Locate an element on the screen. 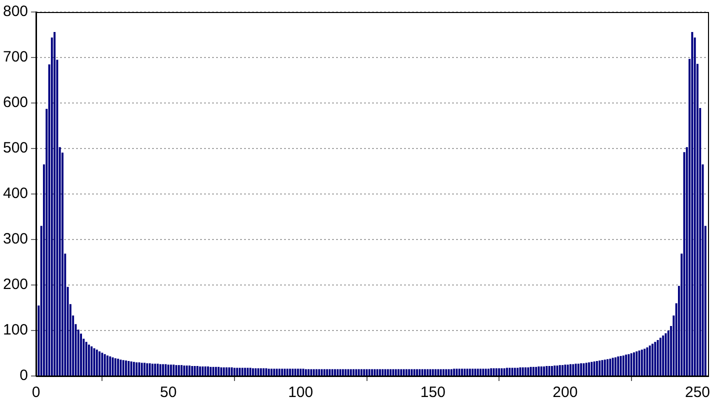 The image size is (713, 405). y-tick-label: 800 is located at coordinates (15, 11).